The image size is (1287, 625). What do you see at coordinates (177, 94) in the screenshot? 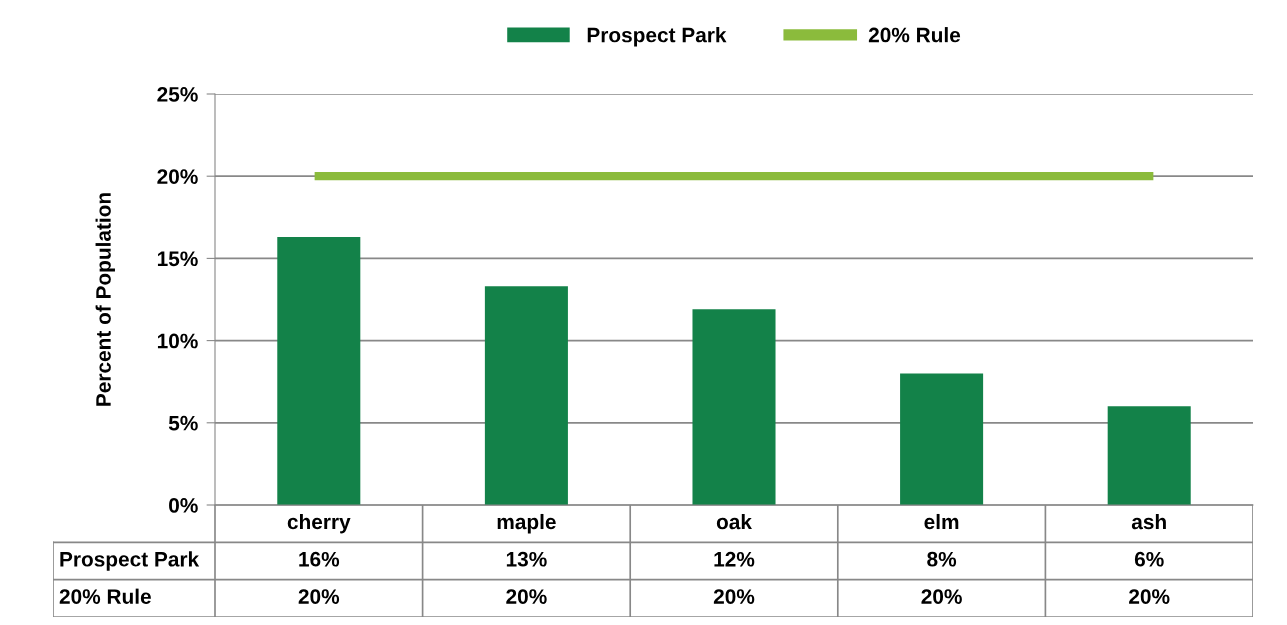
I see `y-tick-label: 25%` at bounding box center [177, 94].